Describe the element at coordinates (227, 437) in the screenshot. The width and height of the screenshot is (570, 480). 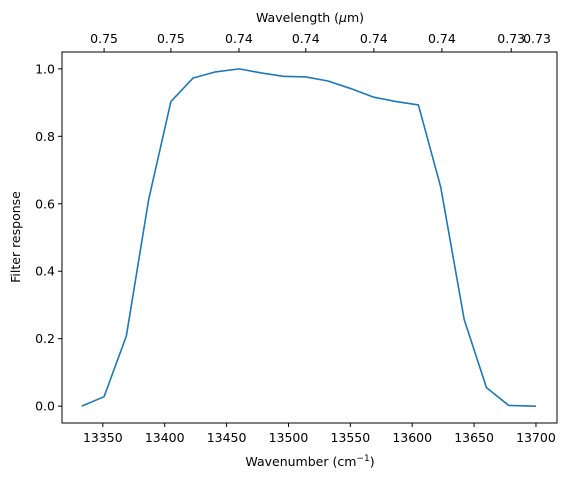
I see `x-tick-label: 13450` at that location.